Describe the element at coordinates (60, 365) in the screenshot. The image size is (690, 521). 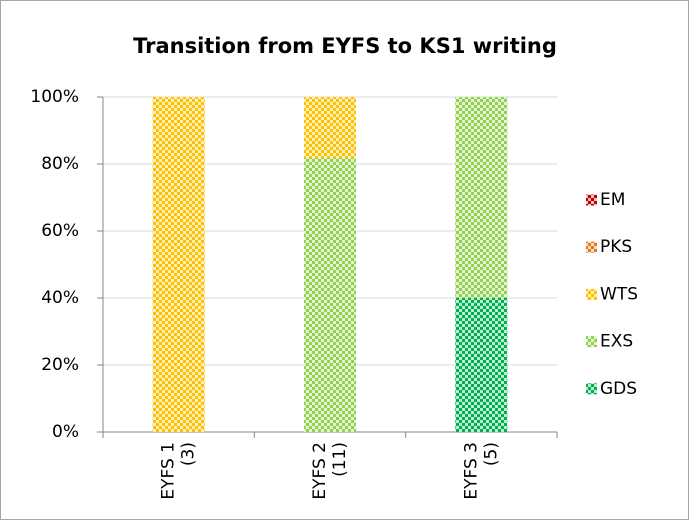
I see `y-tick-label: 20%` at that location.